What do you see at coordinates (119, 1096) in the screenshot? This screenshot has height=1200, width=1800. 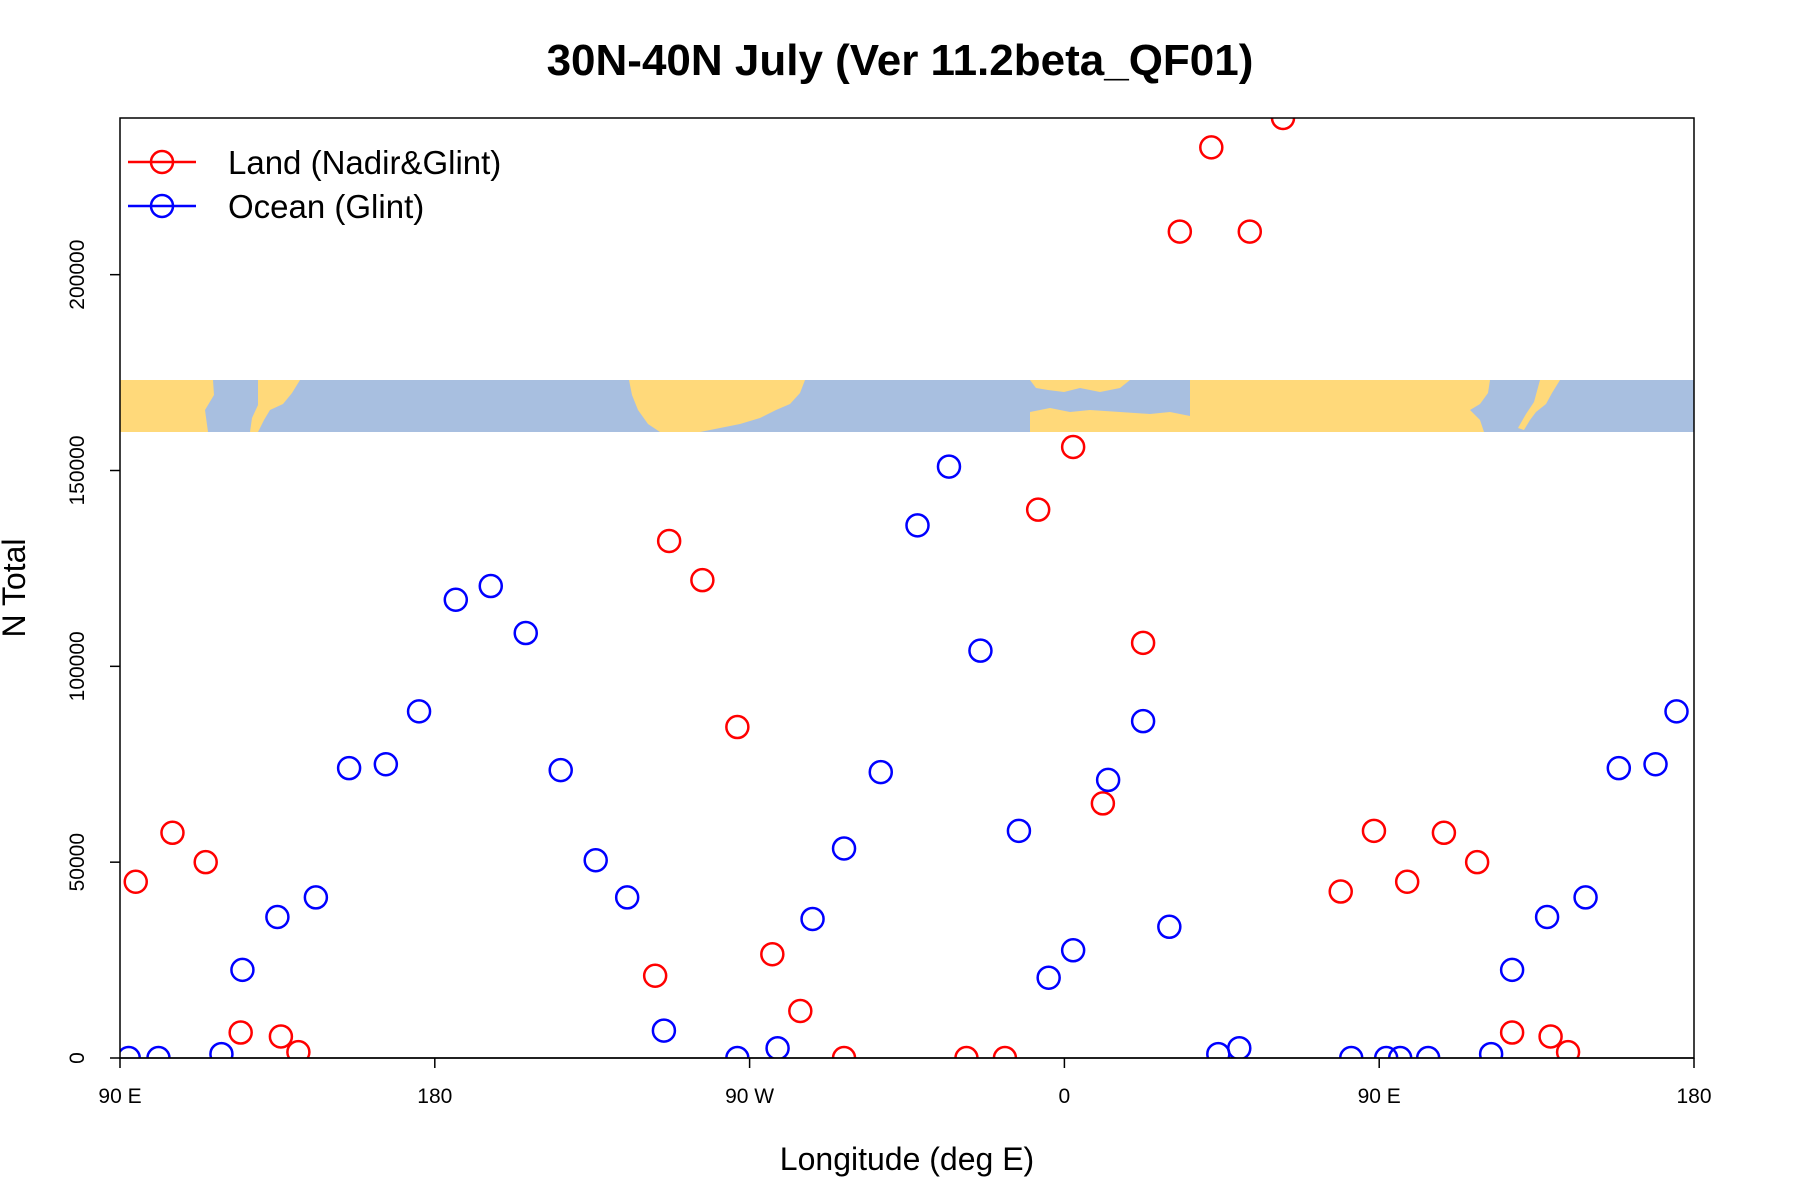 I see `x-tick-label-0: 90 E` at bounding box center [119, 1096].